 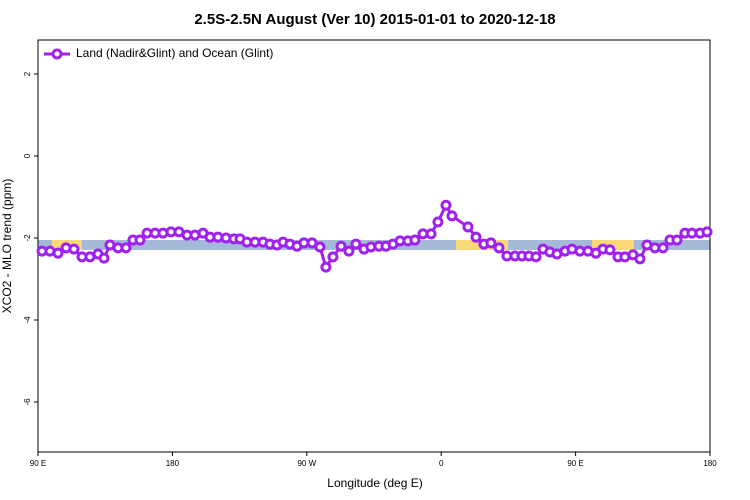 What do you see at coordinates (441, 463) in the screenshot?
I see `x-tick-label: 0` at bounding box center [441, 463].